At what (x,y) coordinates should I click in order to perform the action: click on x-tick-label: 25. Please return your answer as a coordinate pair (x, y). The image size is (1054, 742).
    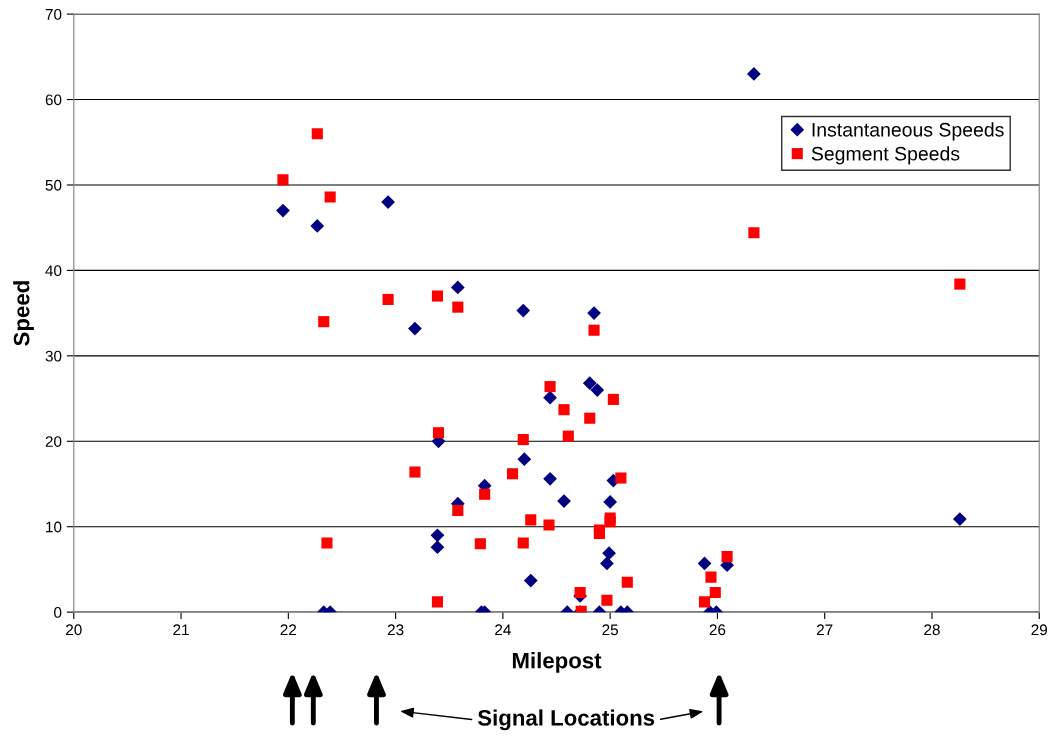
    Looking at the image, I should click on (610, 630).